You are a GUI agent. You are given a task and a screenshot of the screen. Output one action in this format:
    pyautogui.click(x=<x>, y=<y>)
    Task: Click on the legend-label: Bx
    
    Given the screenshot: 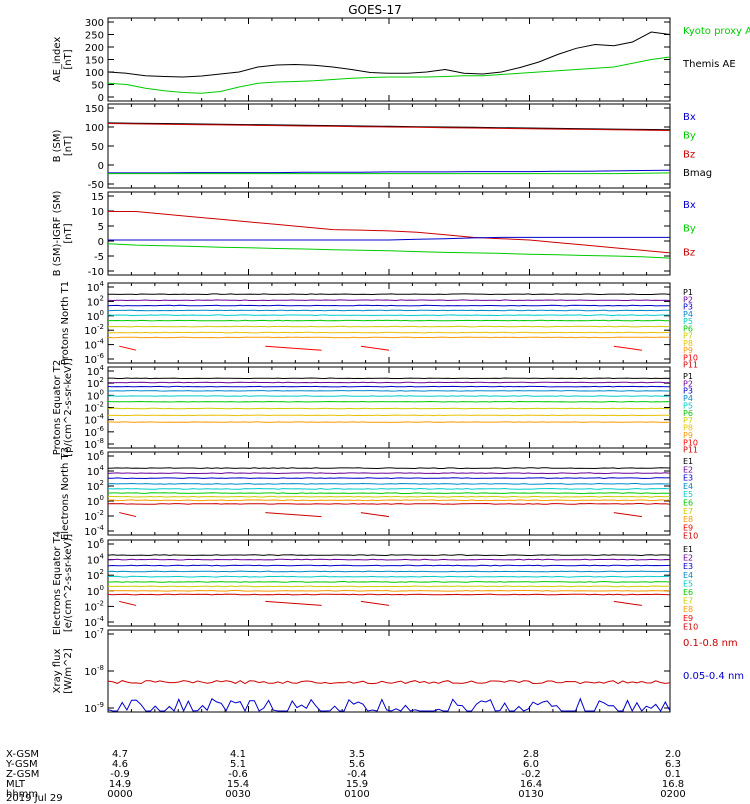 What is the action you would take?
    pyautogui.click(x=689, y=117)
    